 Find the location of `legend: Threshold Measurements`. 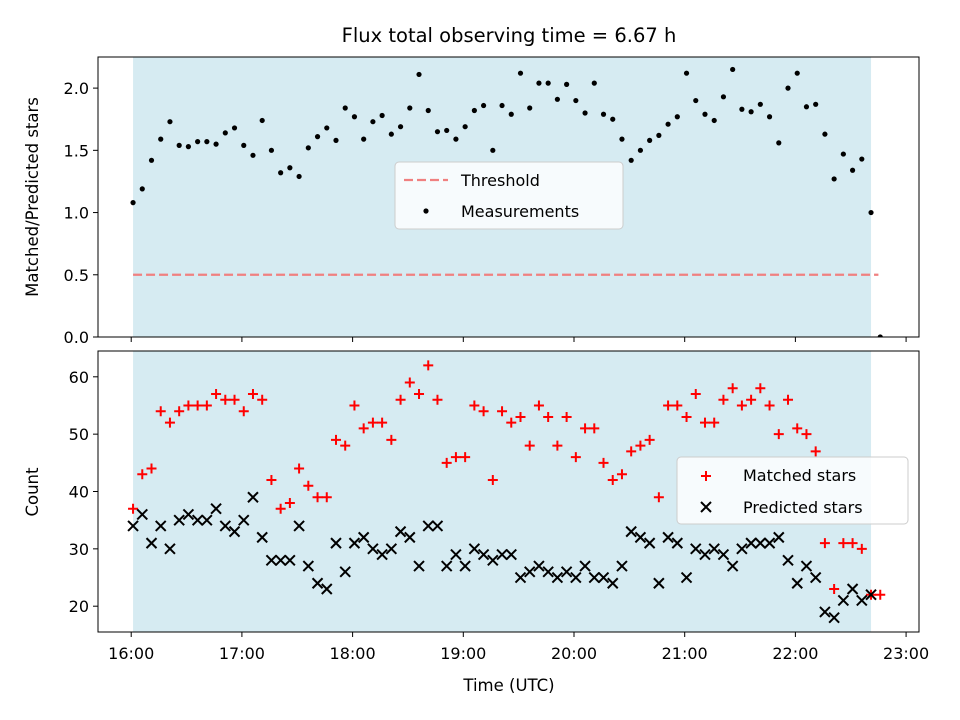

legend: Threshold Measurements is located at coordinates (509, 195).